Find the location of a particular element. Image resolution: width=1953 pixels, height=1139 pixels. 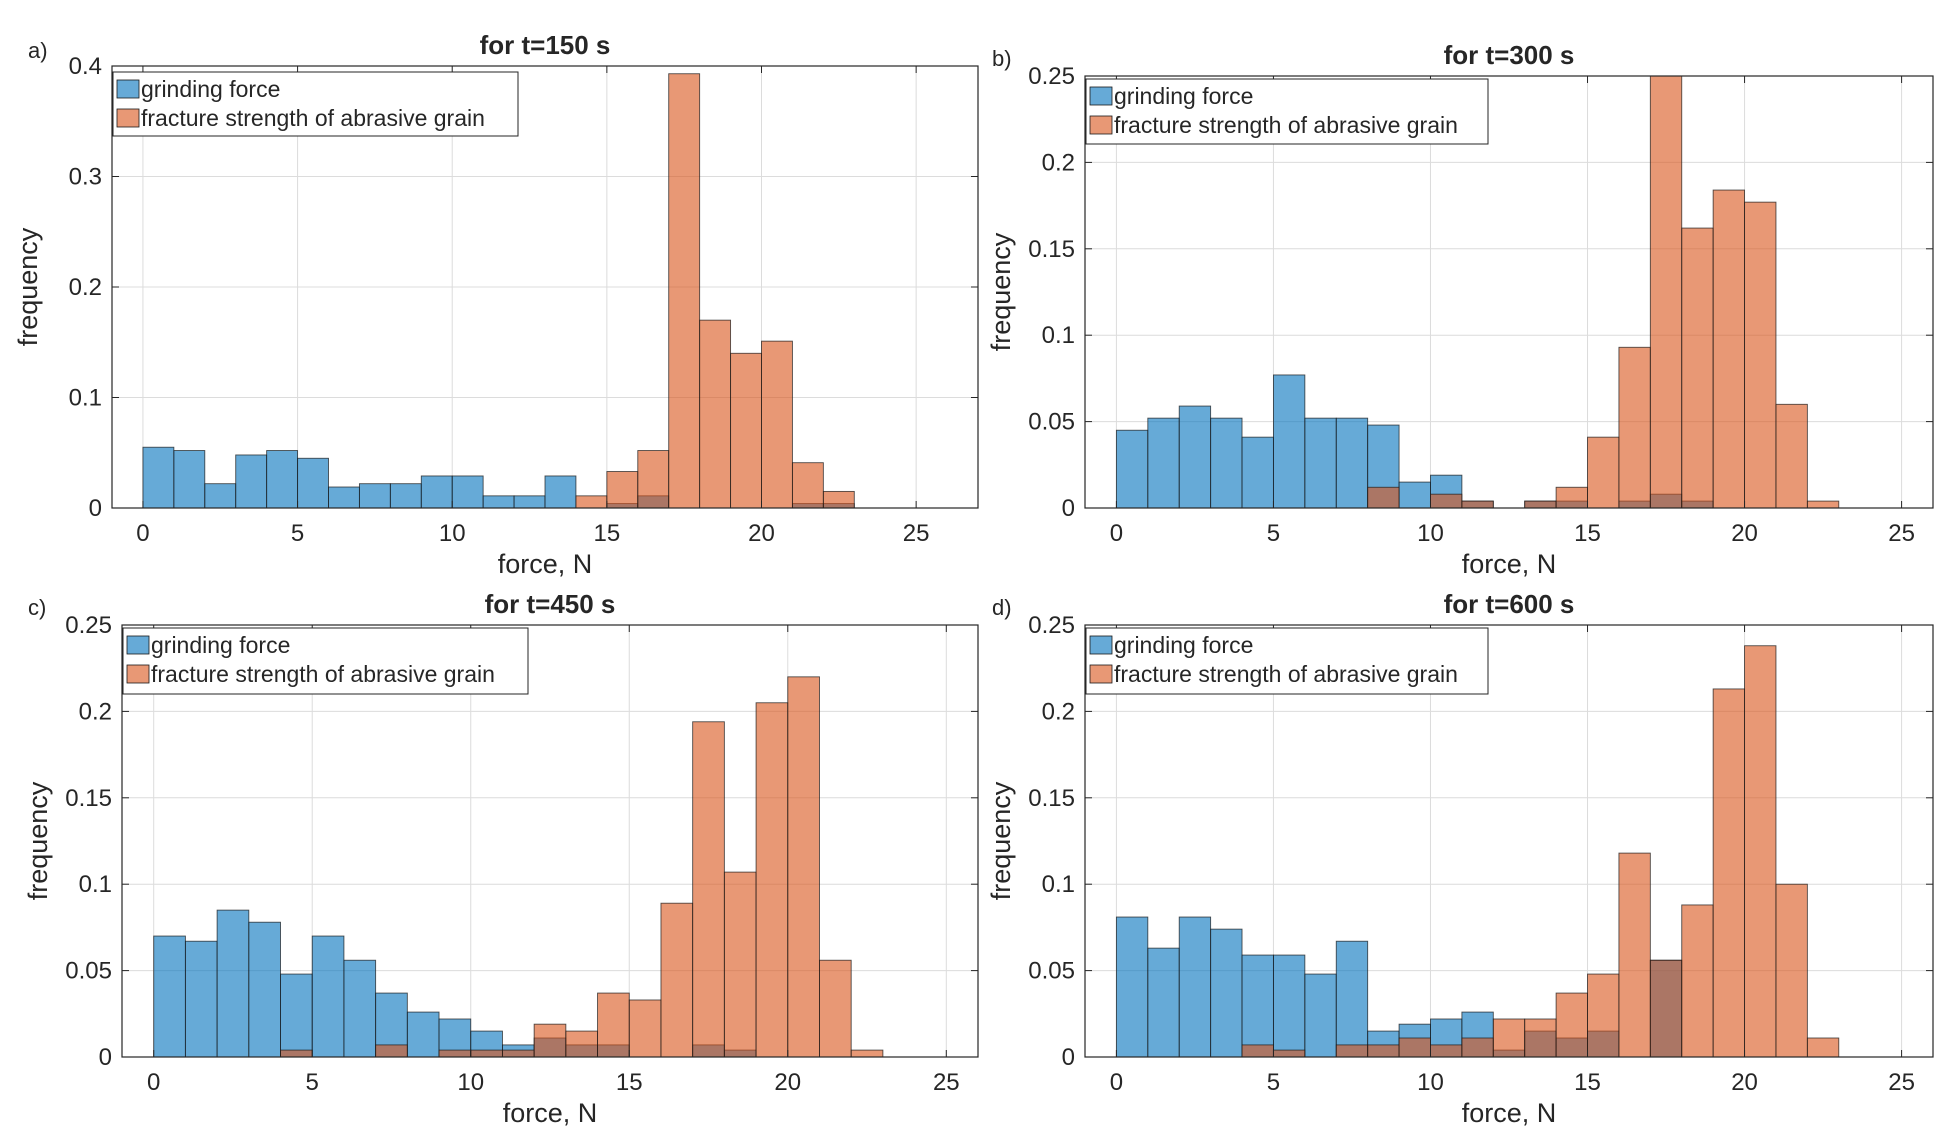

chart-title: for t=450 s is located at coordinates (550, 604).